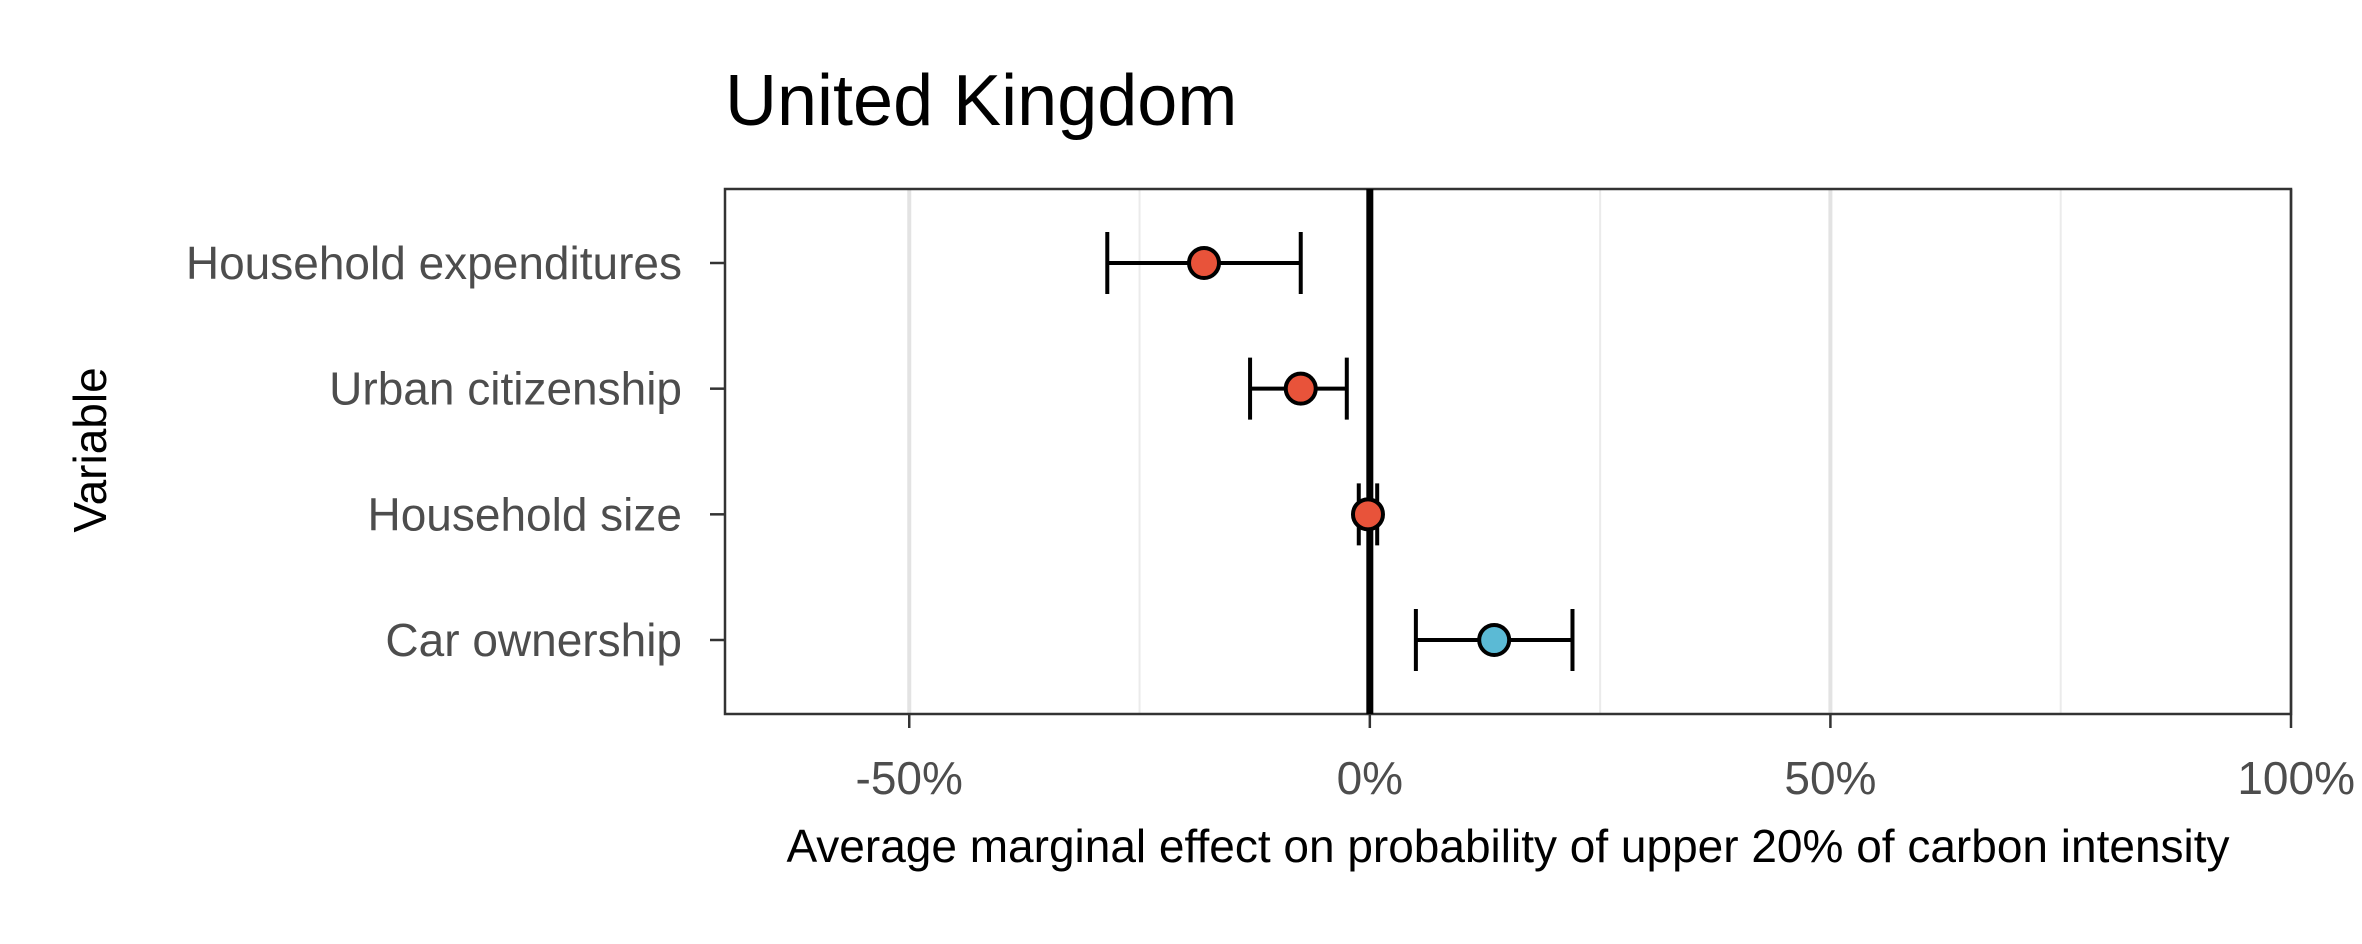  Describe the element at coordinates (1340, 451) in the screenshot. I see `marks` at that location.